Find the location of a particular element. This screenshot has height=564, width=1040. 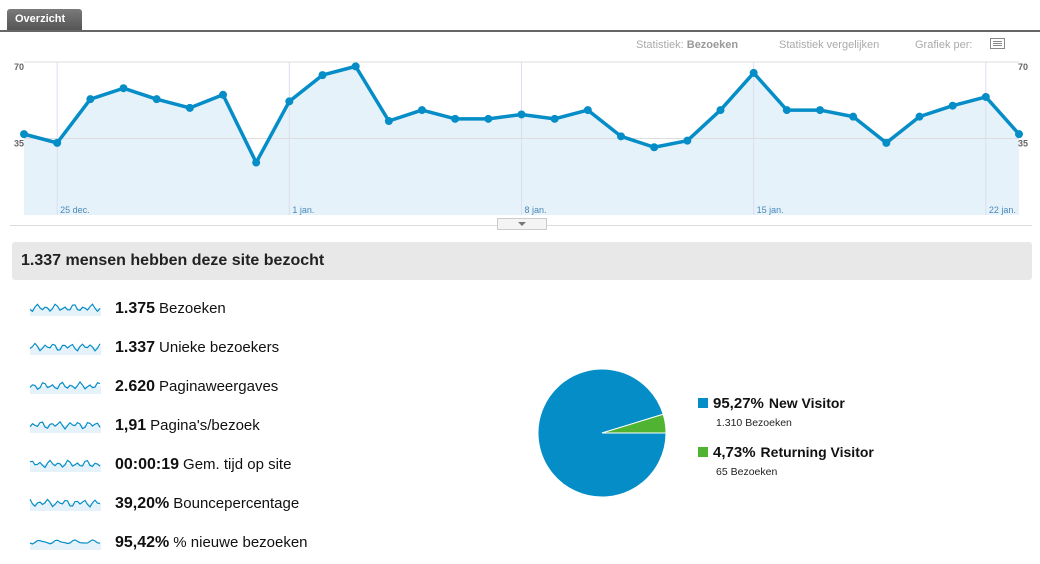

metric-label: Gem. tijd op site is located at coordinates (237, 464).